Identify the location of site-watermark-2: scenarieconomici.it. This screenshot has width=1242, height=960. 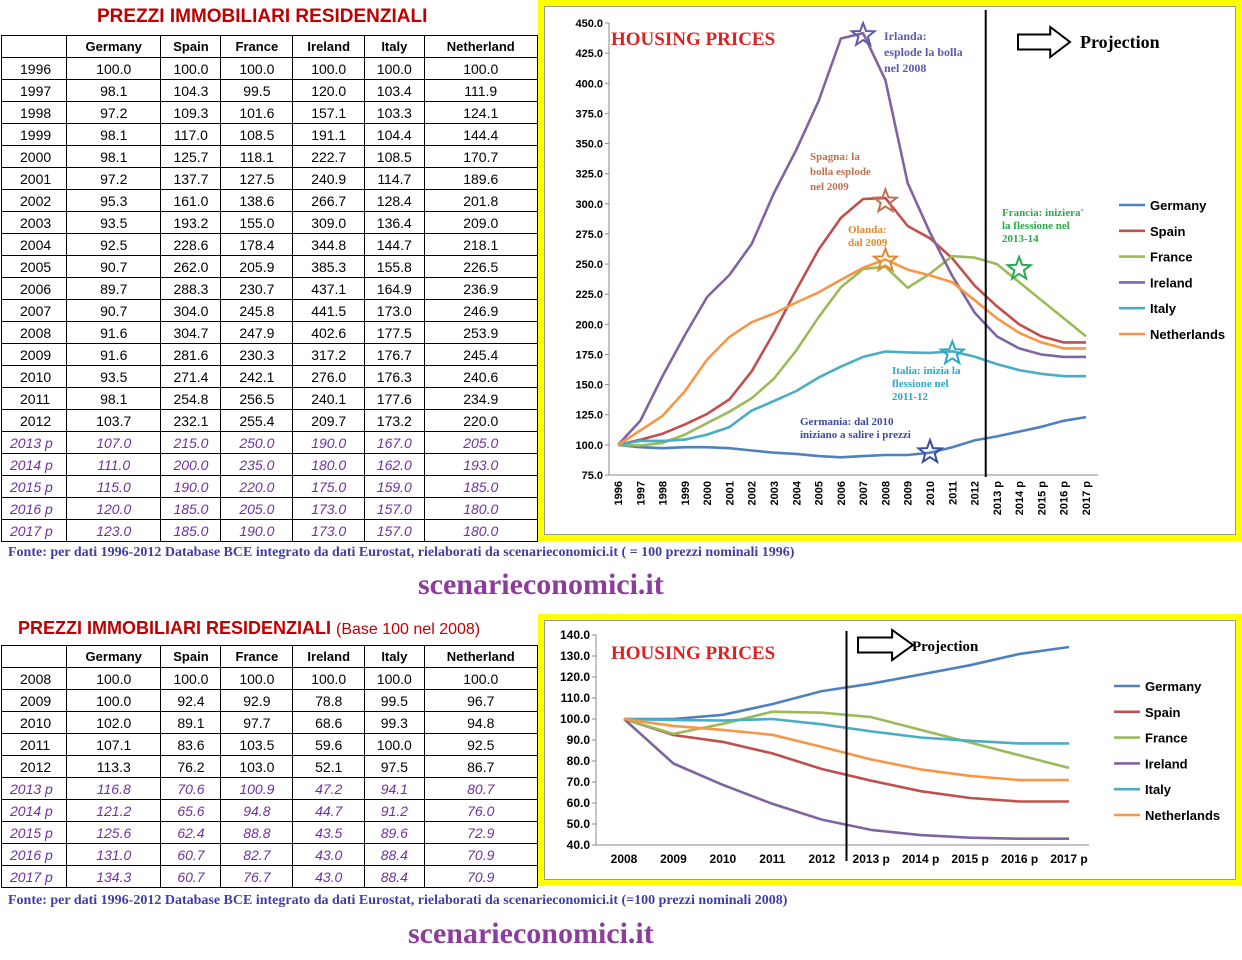
(531, 933).